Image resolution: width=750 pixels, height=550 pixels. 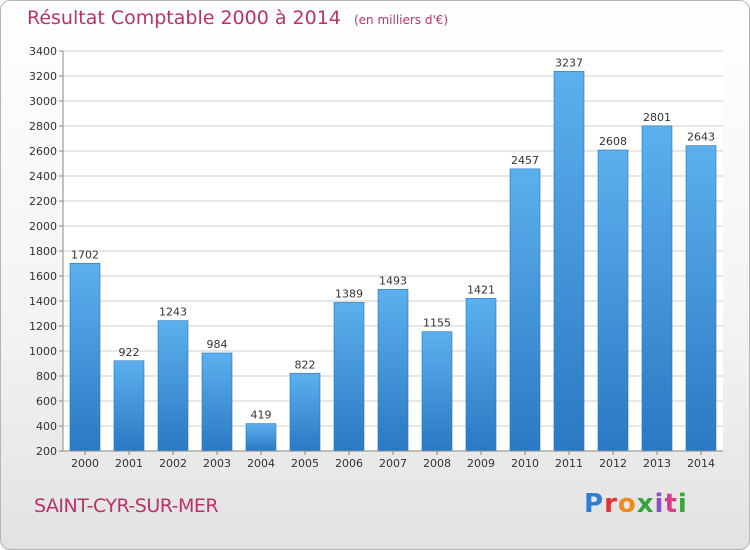 I want to click on y-tick-label: 1000, so click(x=43, y=351).